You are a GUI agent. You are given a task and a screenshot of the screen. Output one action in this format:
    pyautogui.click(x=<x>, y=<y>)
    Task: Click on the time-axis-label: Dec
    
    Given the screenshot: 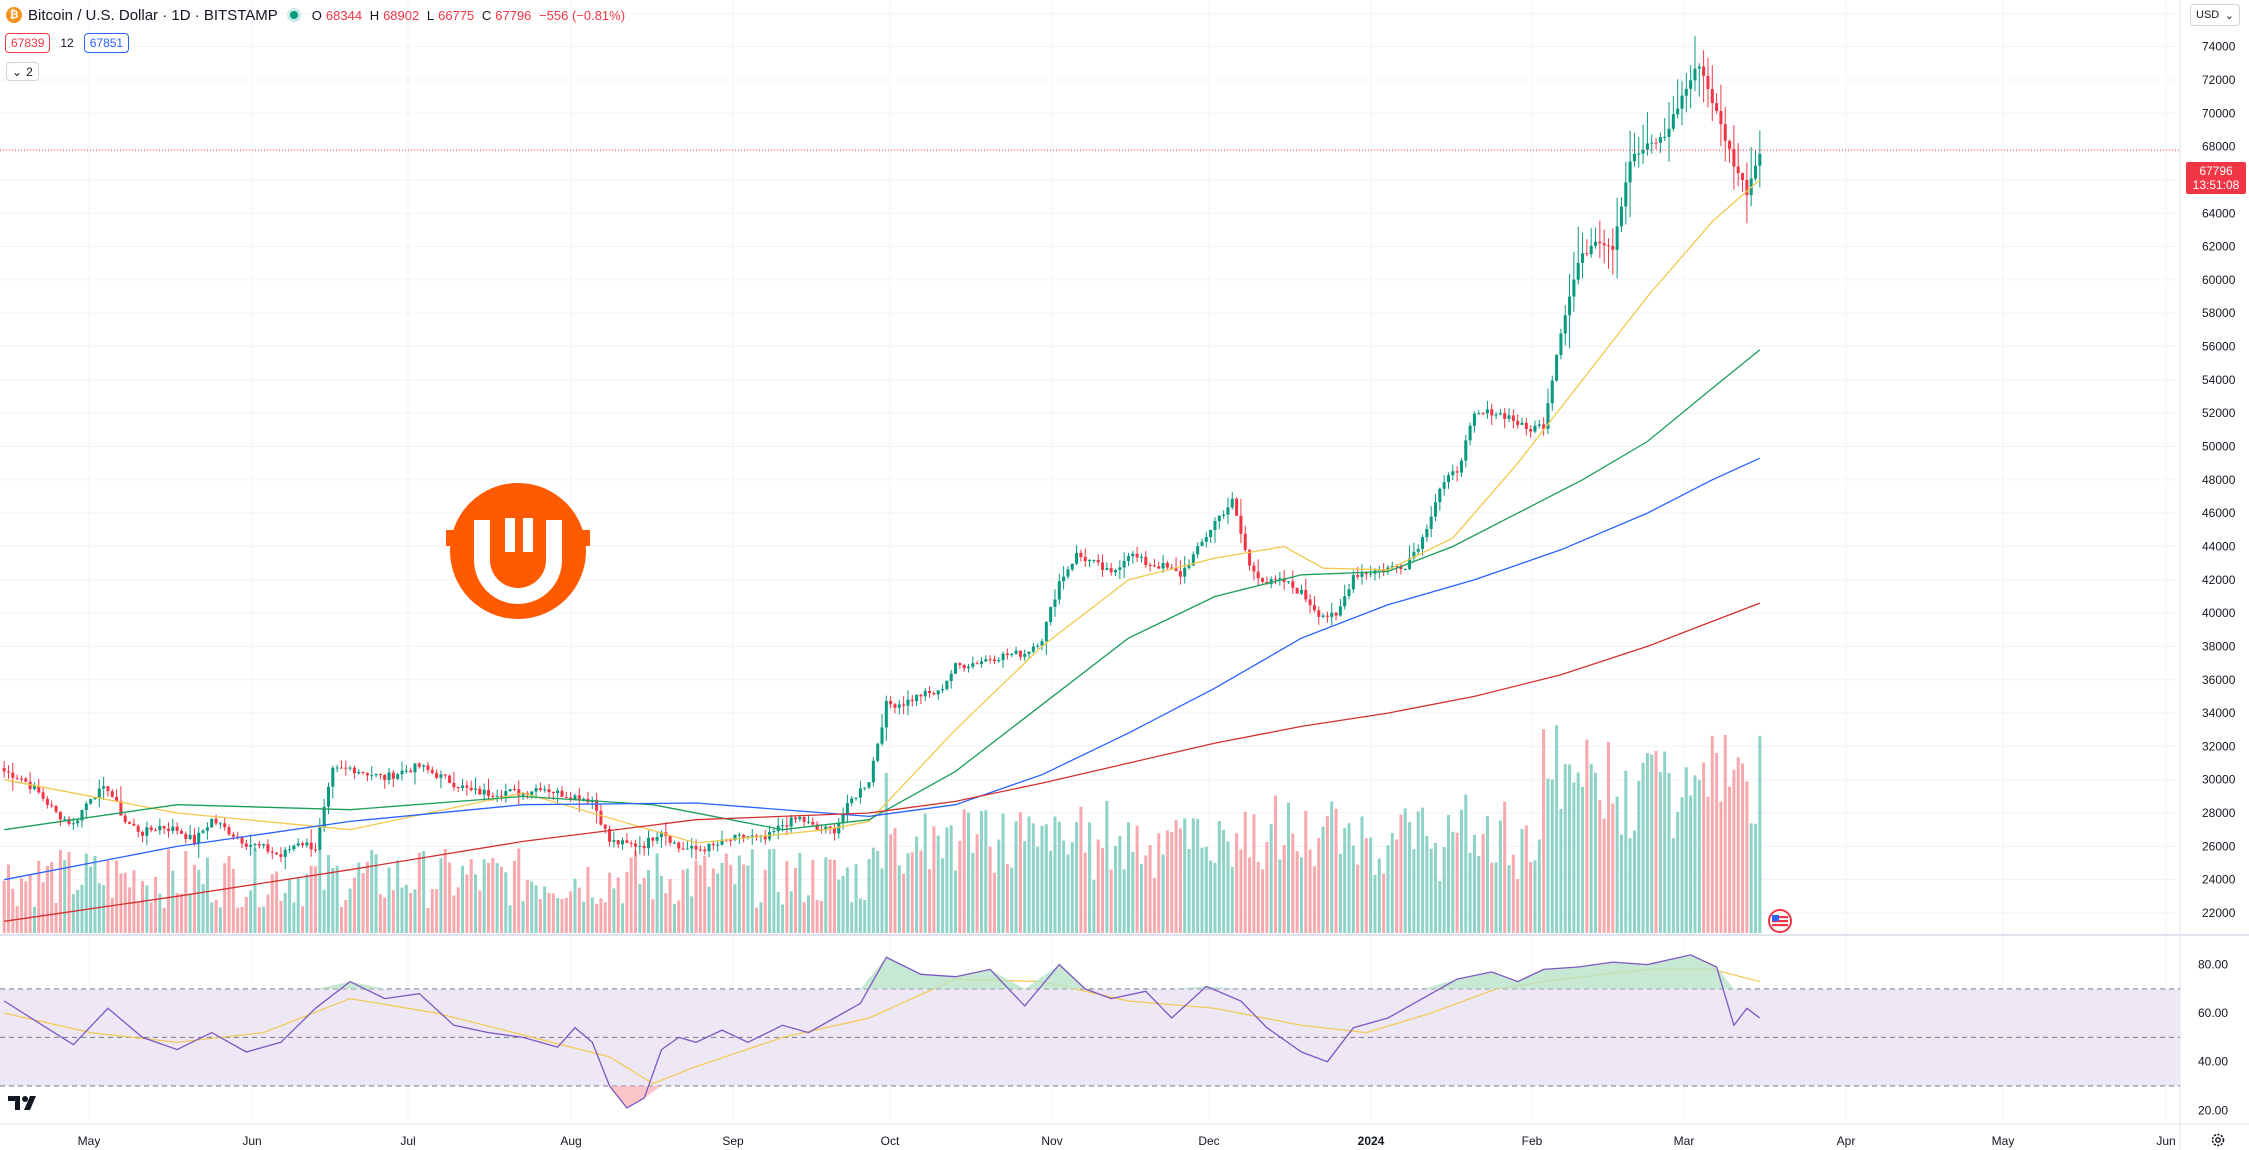 What is the action you would take?
    pyautogui.click(x=1208, y=1141)
    